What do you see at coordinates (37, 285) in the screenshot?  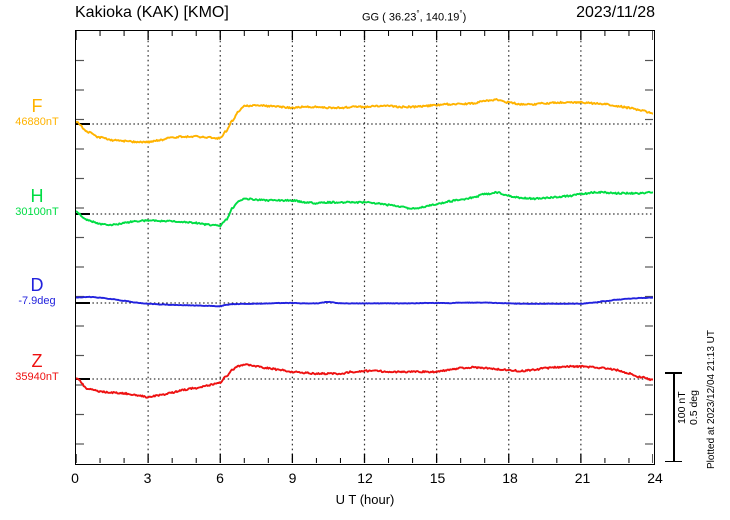 I see `component-letter-d: D` at bounding box center [37, 285].